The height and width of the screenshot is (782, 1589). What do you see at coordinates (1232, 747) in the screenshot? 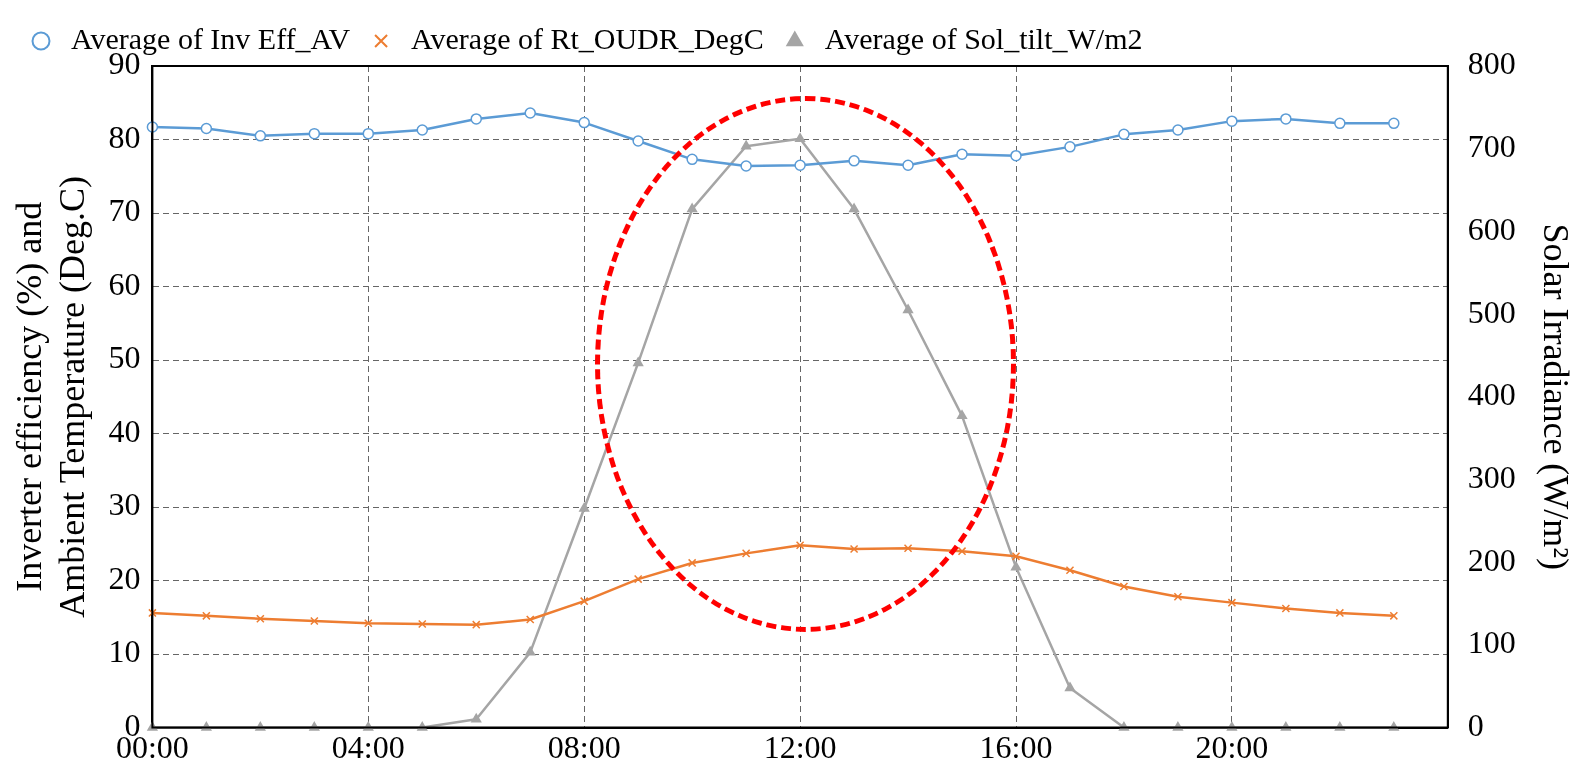
I see `x-tick-label: 20:00` at bounding box center [1232, 747].